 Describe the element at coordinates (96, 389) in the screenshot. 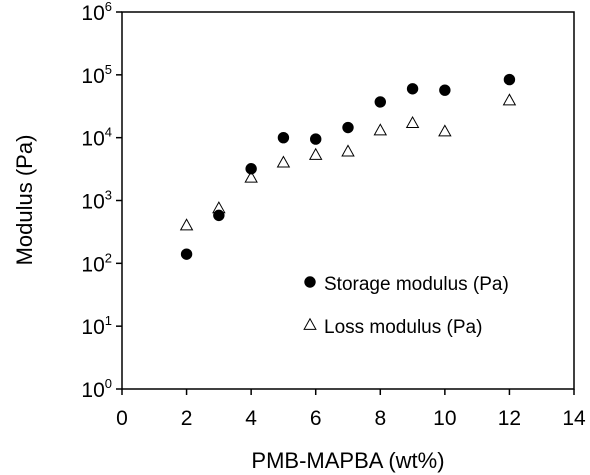

I see `y-tick-label: 10⁰` at that location.